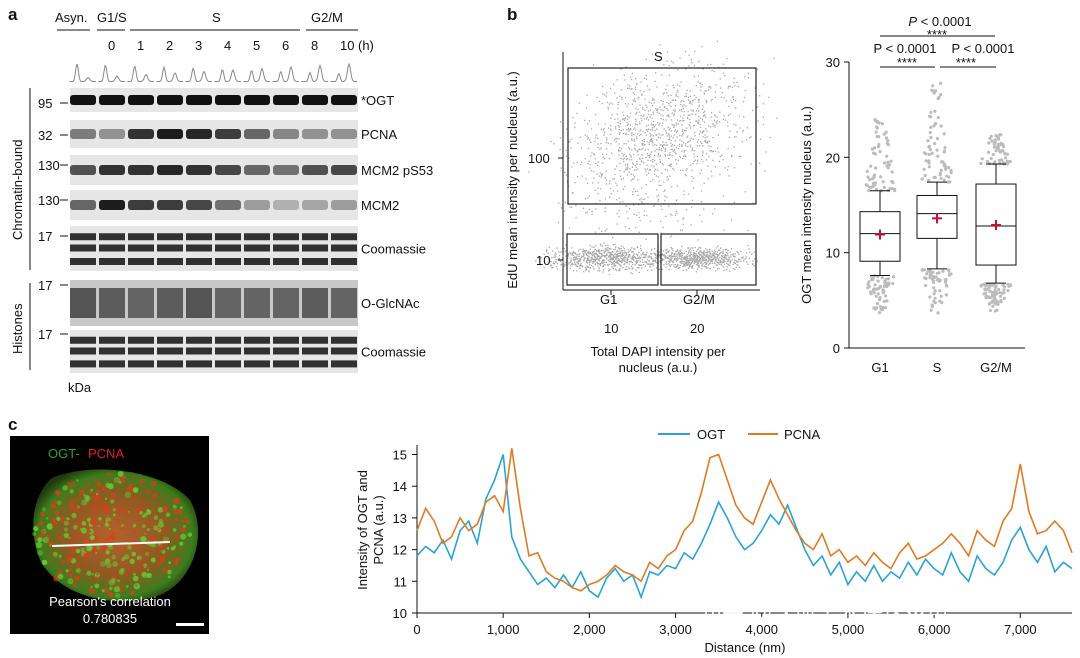 This screenshot has height=658, width=1080. Describe the element at coordinates (848, 629) in the screenshot. I see `line-xtick-label: 5,000` at that location.